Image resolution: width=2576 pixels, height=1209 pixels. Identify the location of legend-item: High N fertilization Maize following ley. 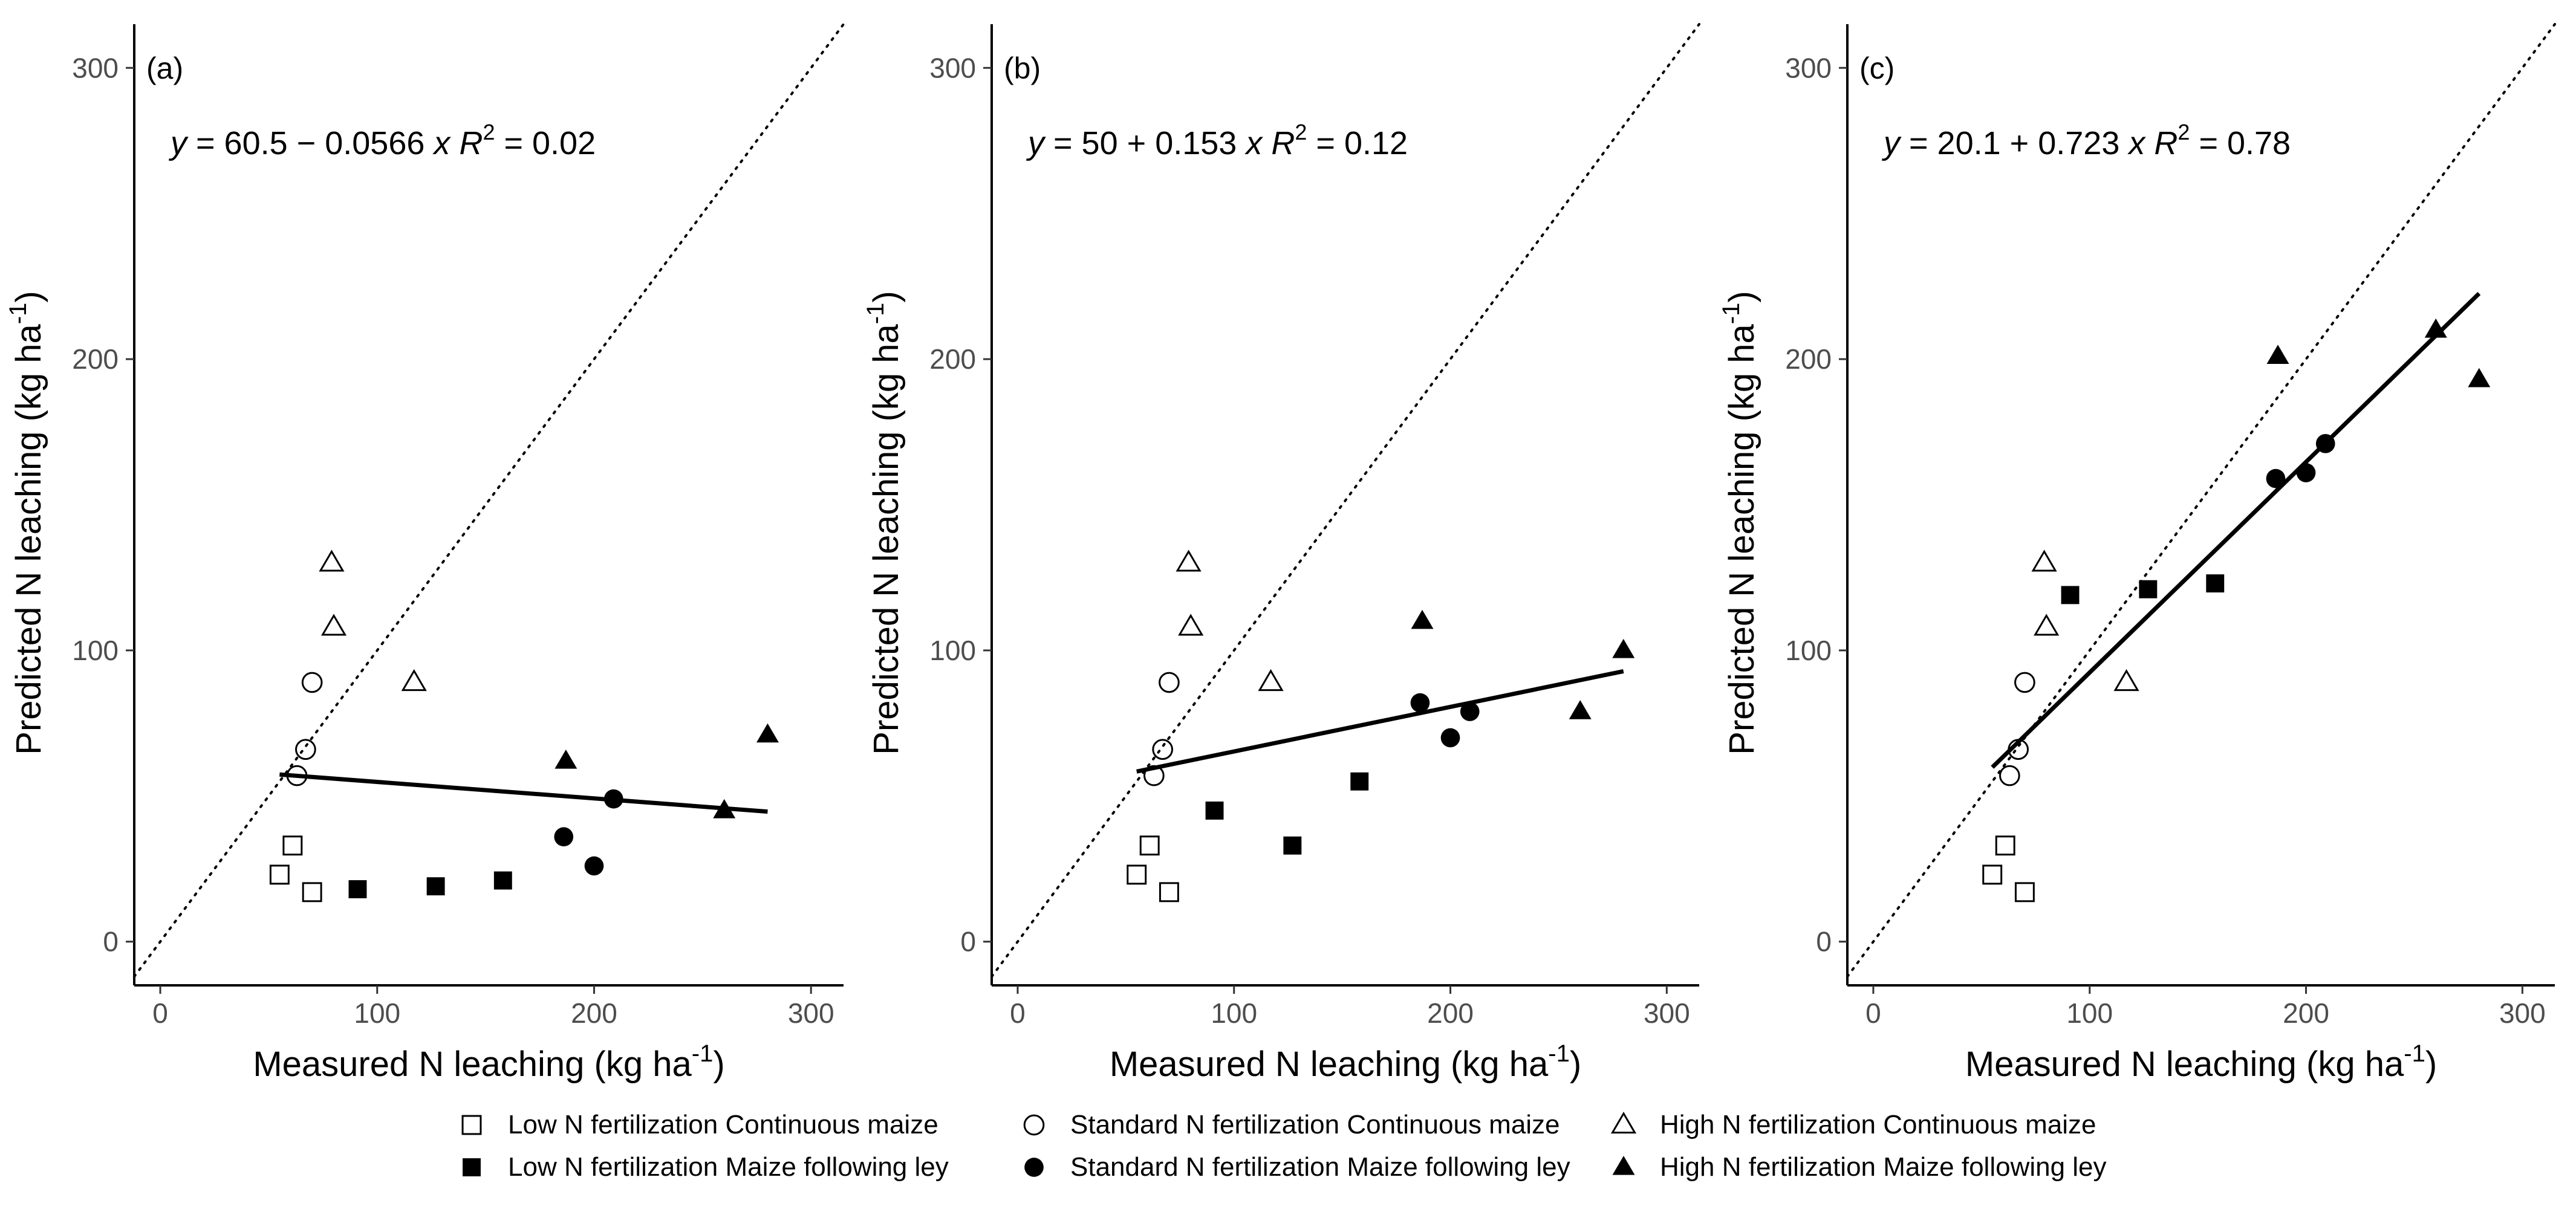
(1860, 1167).